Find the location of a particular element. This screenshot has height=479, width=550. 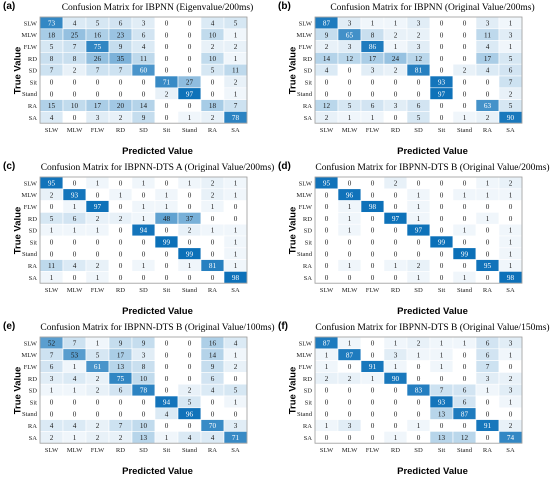

cell-value: 87 is located at coordinates (350, 355).